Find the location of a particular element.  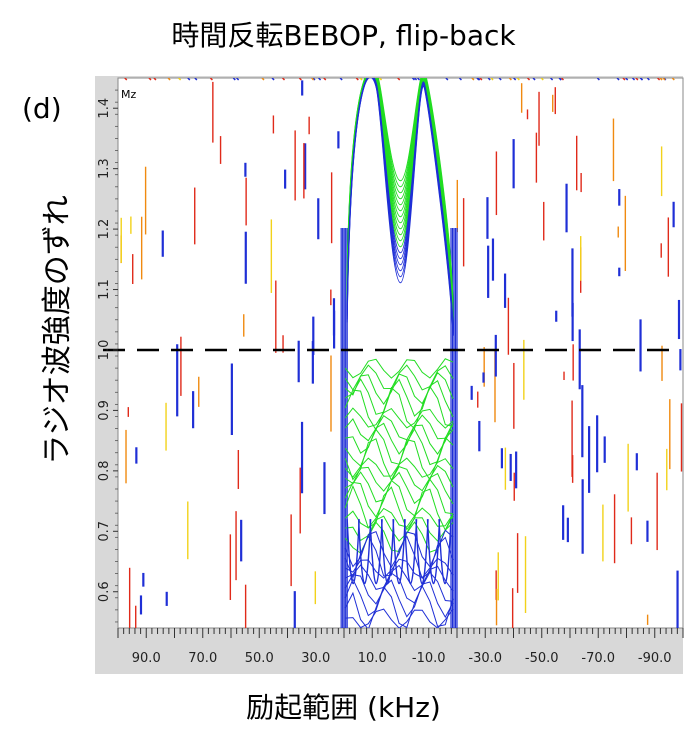

x-tick-label: -30.0 is located at coordinates (485, 658).